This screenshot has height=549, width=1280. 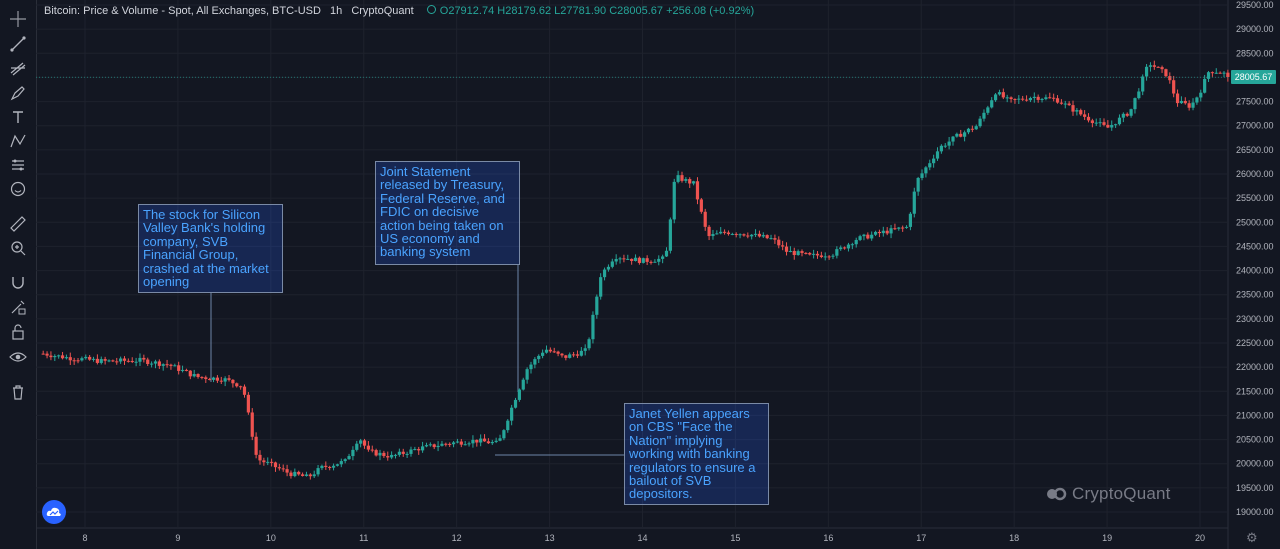 I want to click on y-tick-label: 19500.00, so click(x=1255, y=488).